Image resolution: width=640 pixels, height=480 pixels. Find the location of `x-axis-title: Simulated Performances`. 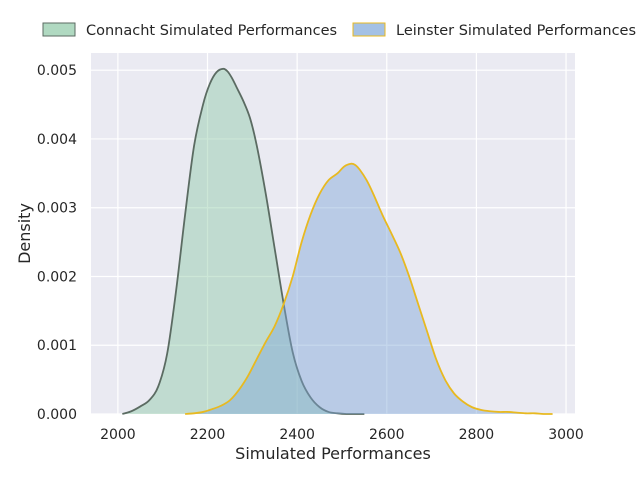

x-axis-title: Simulated Performances is located at coordinates (333, 453).